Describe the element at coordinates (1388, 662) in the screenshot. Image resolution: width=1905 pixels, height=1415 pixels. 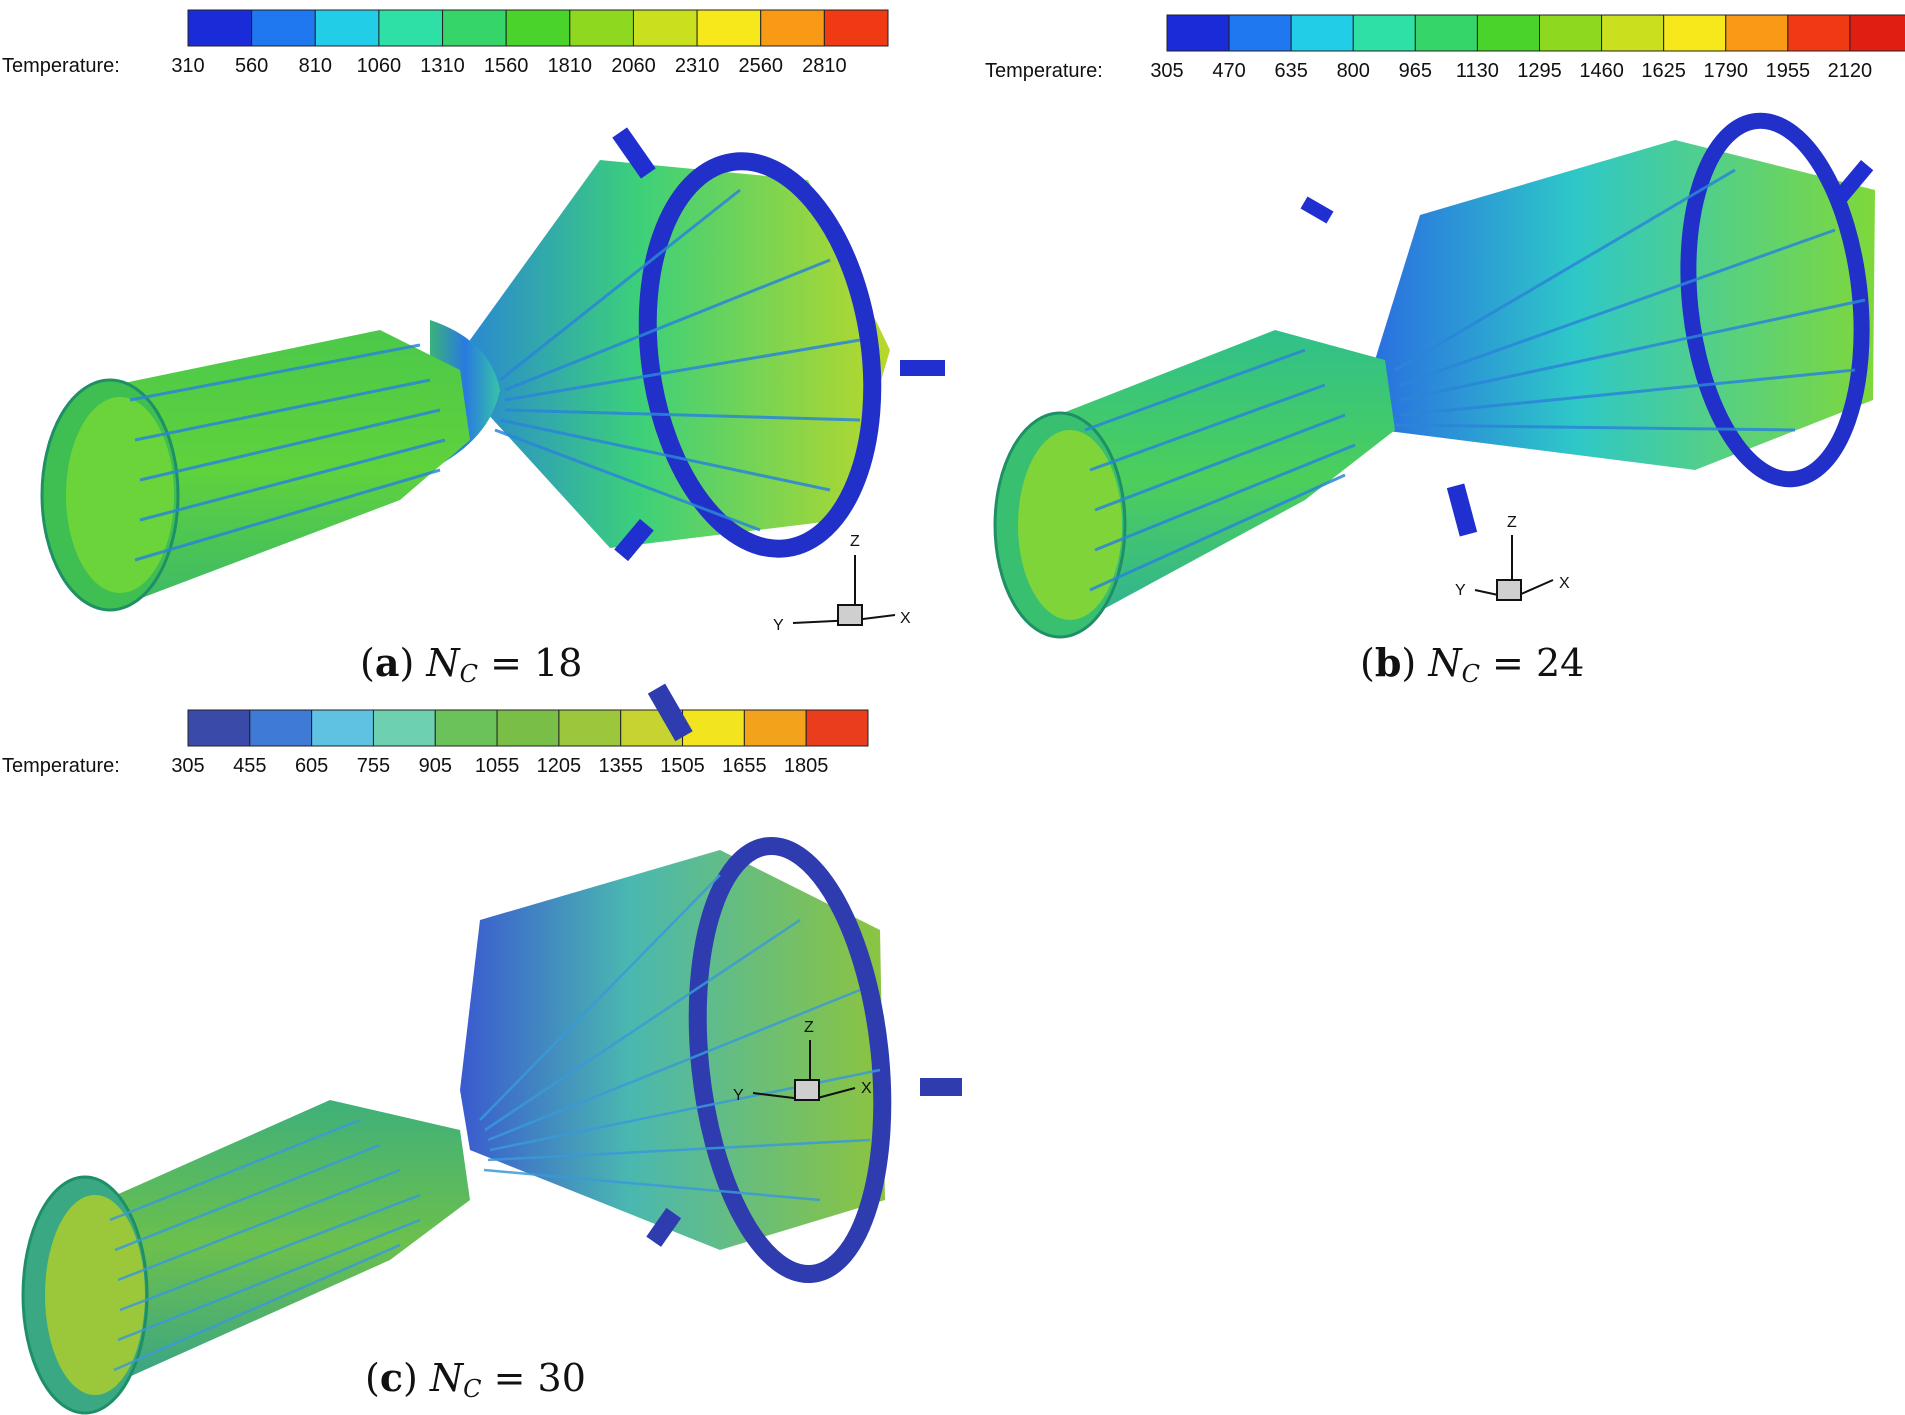
I see `caption-tag: b` at that location.